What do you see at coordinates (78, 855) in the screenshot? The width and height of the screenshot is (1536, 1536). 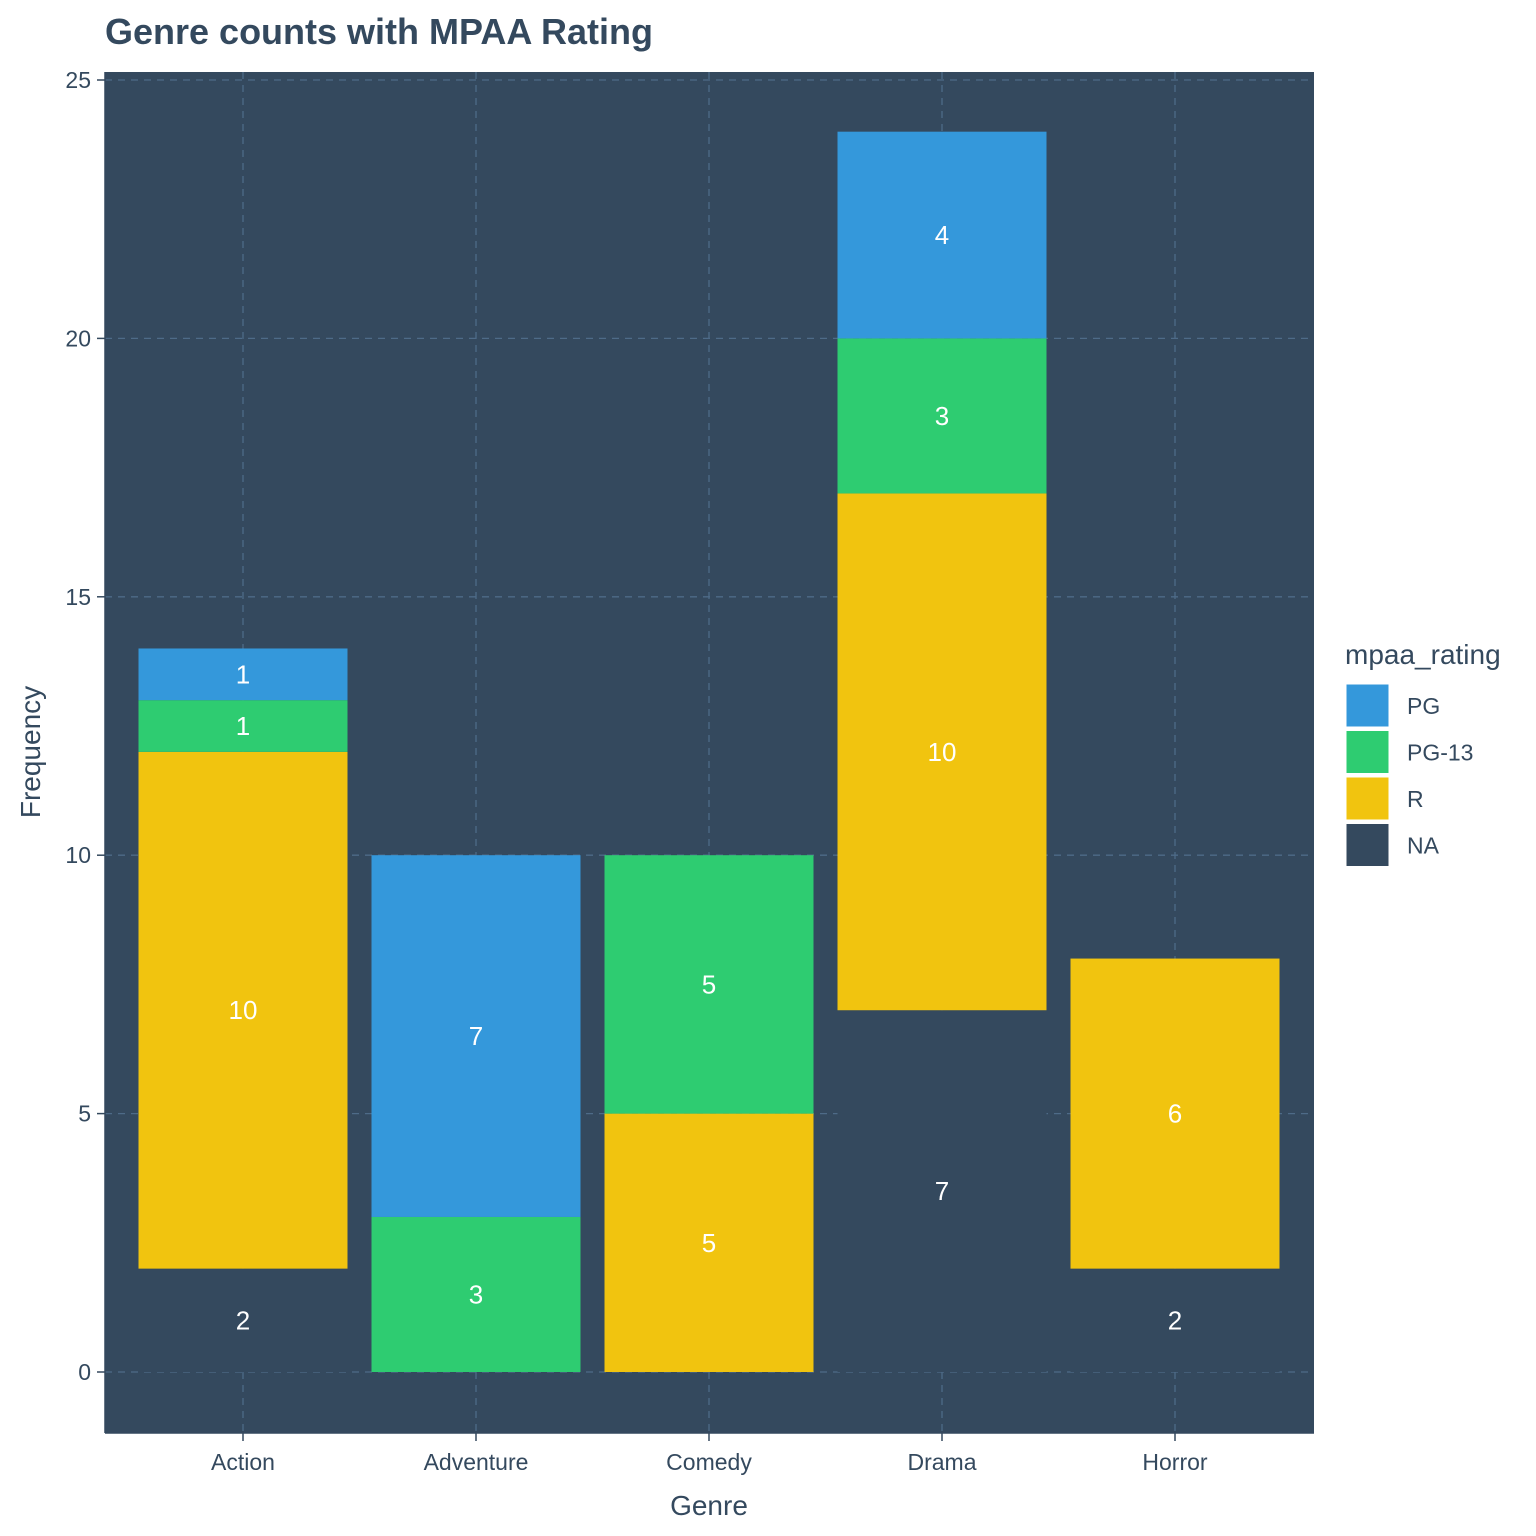 I see `y-tick-label: 10` at bounding box center [78, 855].